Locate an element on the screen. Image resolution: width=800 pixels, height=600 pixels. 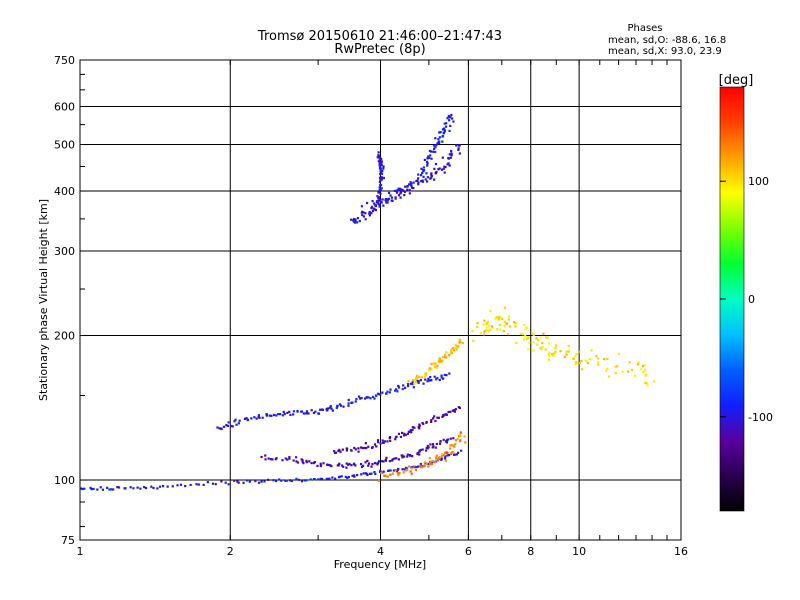
y-axis-label: Stationary phase Virtual Height [km] is located at coordinates (43, 300).